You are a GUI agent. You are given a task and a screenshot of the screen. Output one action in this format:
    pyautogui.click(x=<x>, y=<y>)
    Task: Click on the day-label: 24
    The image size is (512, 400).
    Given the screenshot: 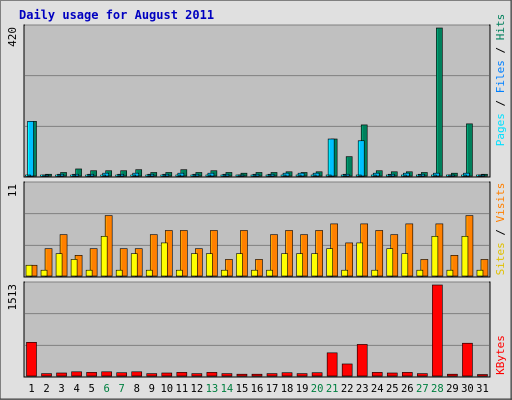 What is the action you would take?
    pyautogui.click(x=377, y=389)
    